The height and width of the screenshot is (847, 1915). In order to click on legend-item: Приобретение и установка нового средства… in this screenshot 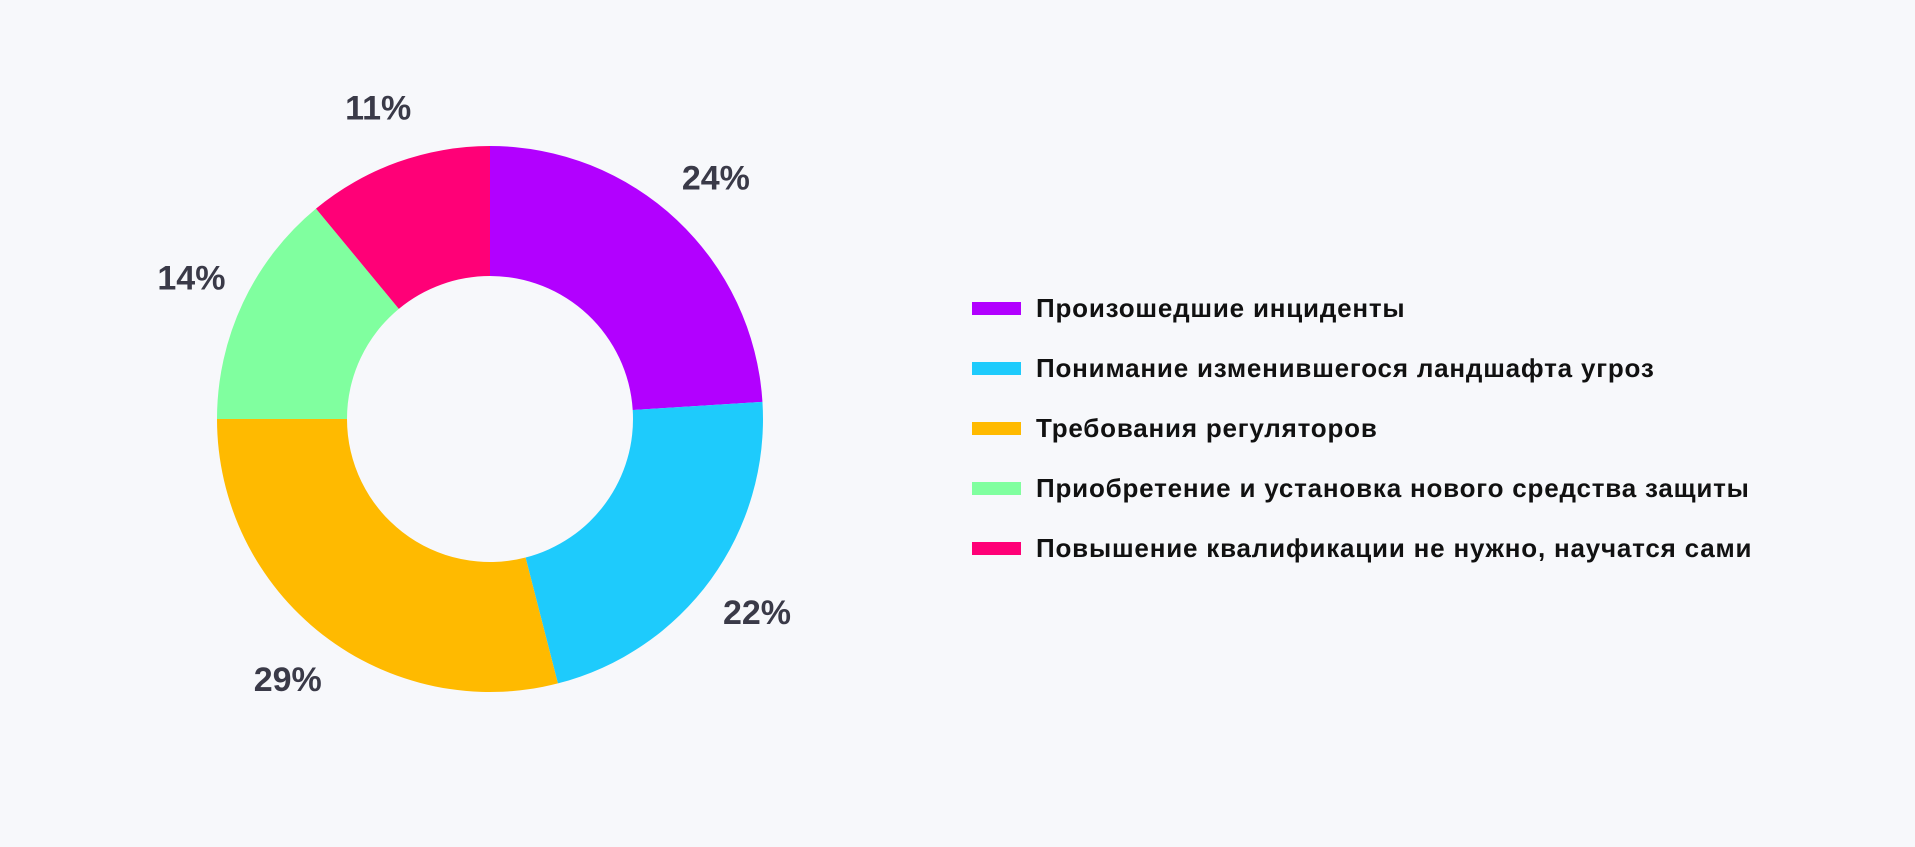, I will do `click(1362, 488)`.